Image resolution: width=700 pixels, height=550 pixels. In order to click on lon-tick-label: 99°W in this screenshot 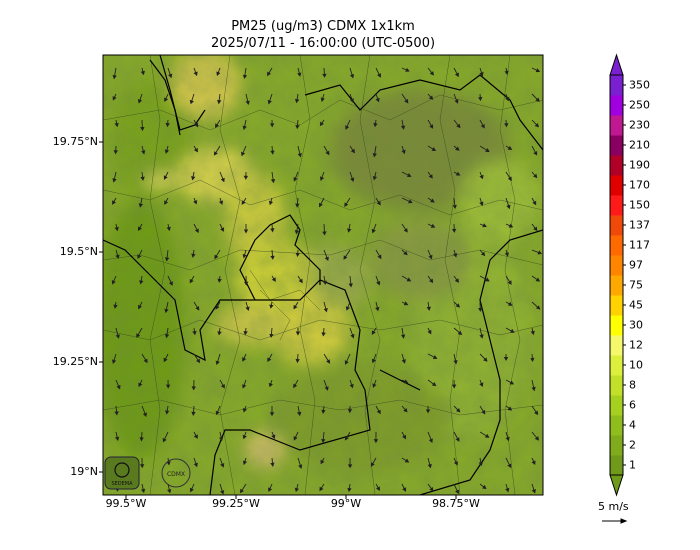, I will do `click(346, 503)`.